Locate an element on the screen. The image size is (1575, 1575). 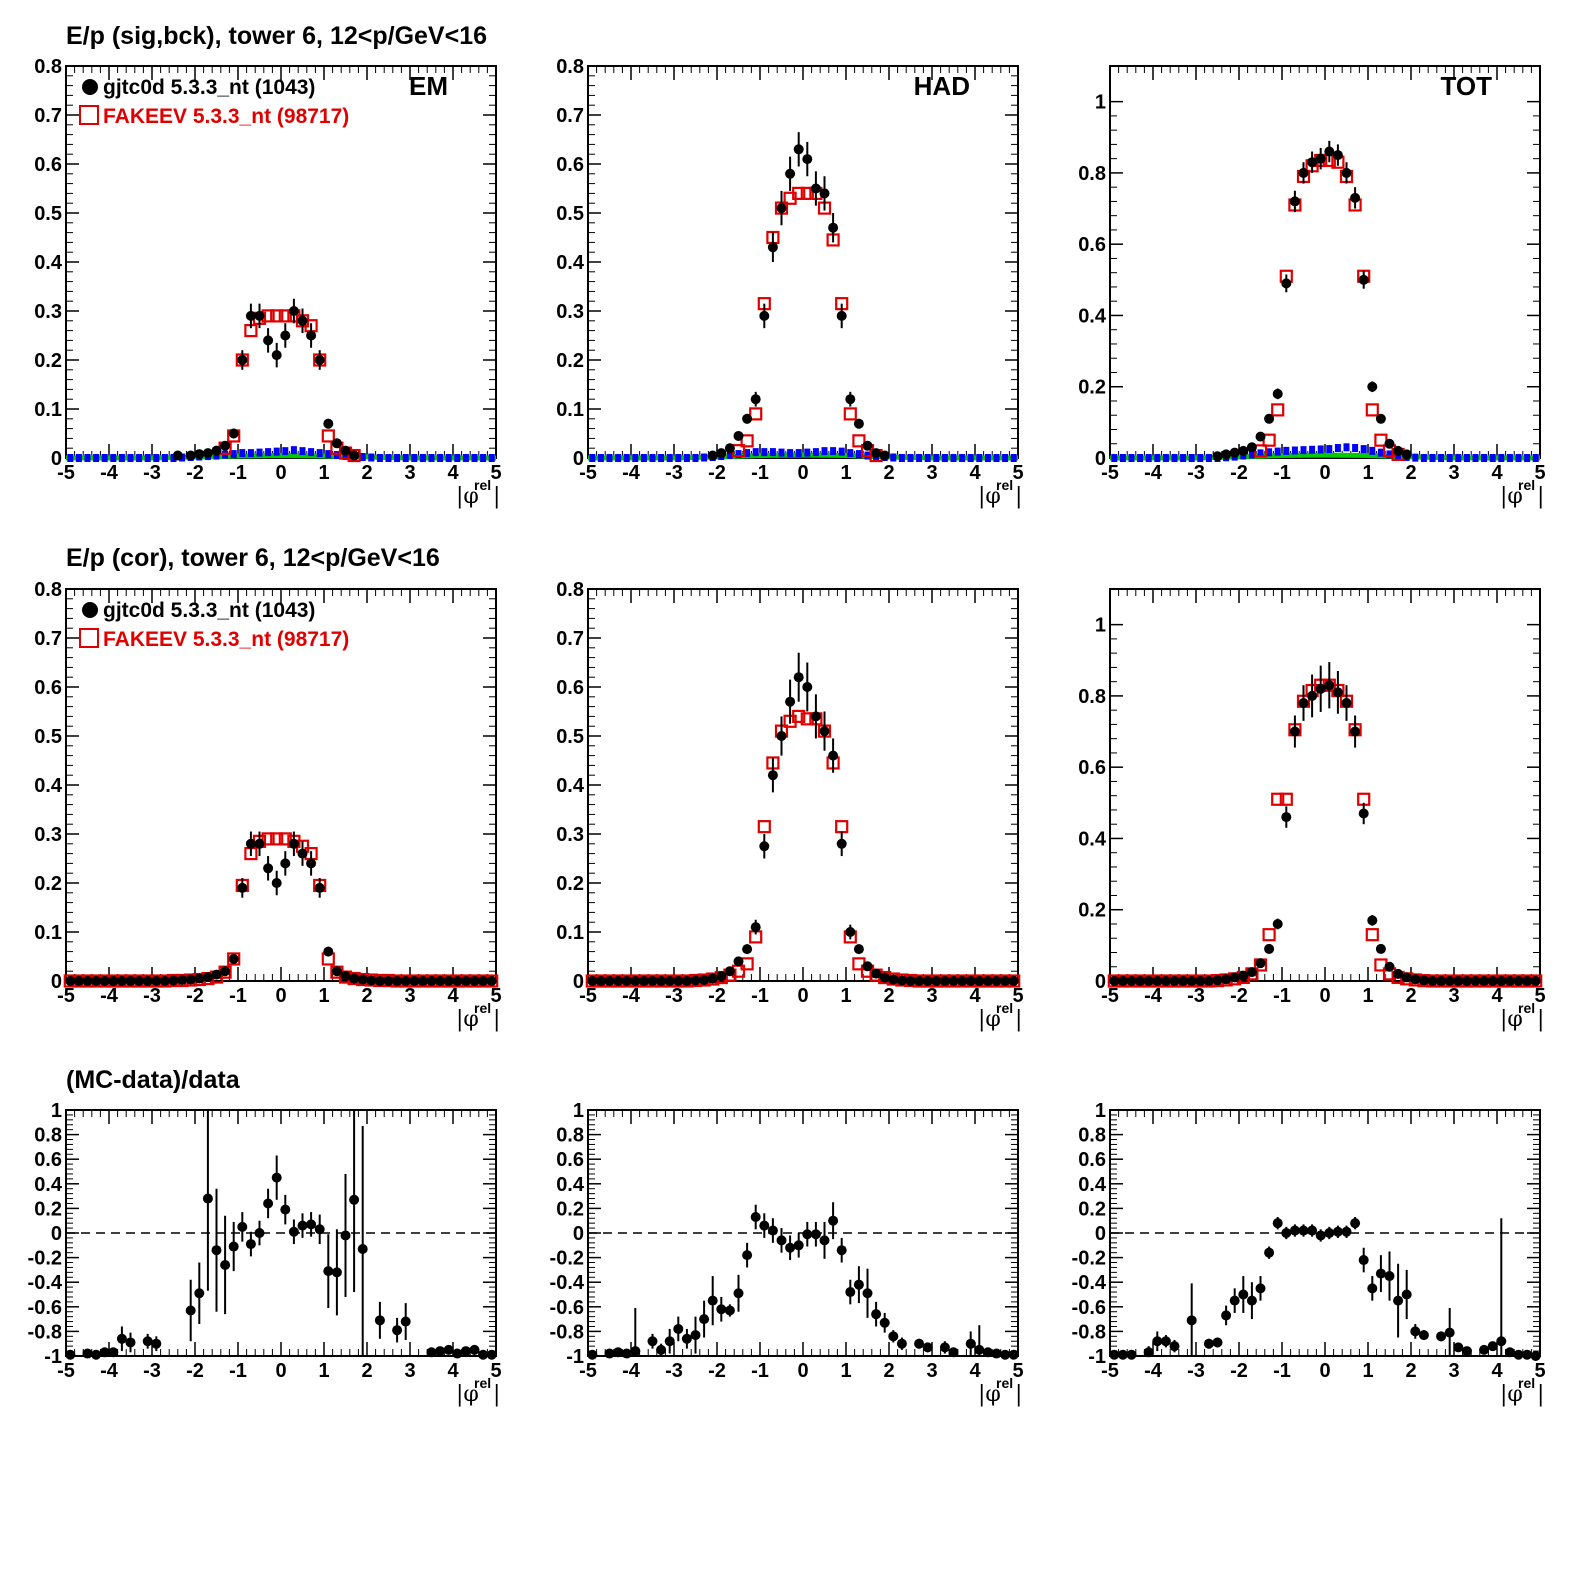
y-tick-label: -0.8 is located at coordinates (45, 1332).